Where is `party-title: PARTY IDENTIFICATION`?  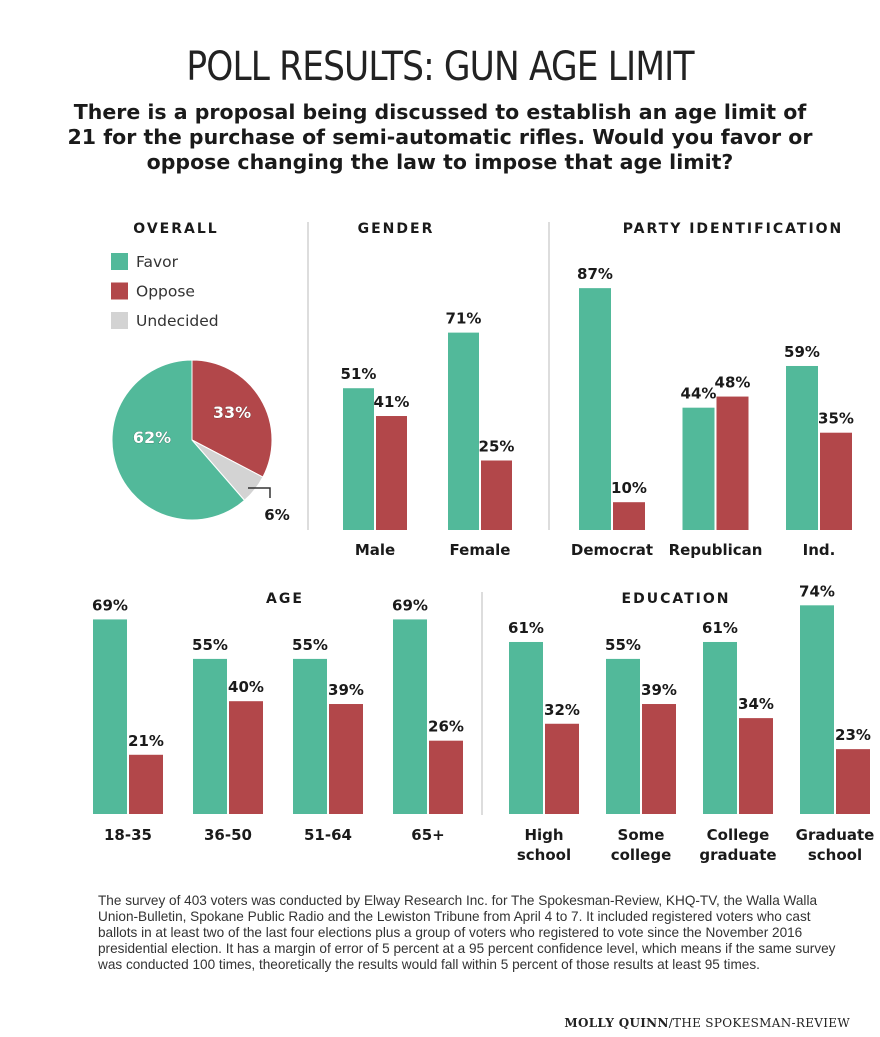
party-title: PARTY IDENTIFICATION is located at coordinates (733, 229).